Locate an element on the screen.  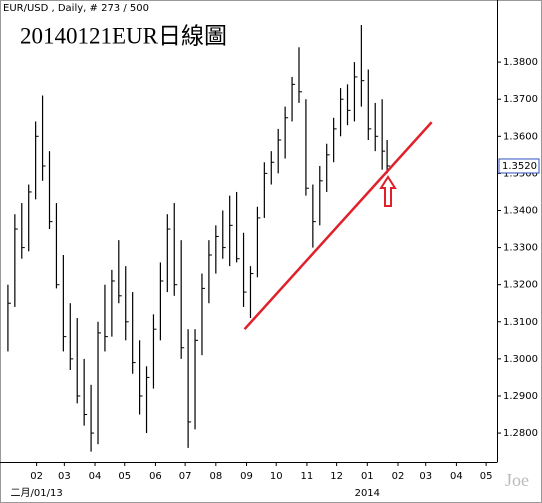
x-tick-label: 10 is located at coordinates (276, 476).